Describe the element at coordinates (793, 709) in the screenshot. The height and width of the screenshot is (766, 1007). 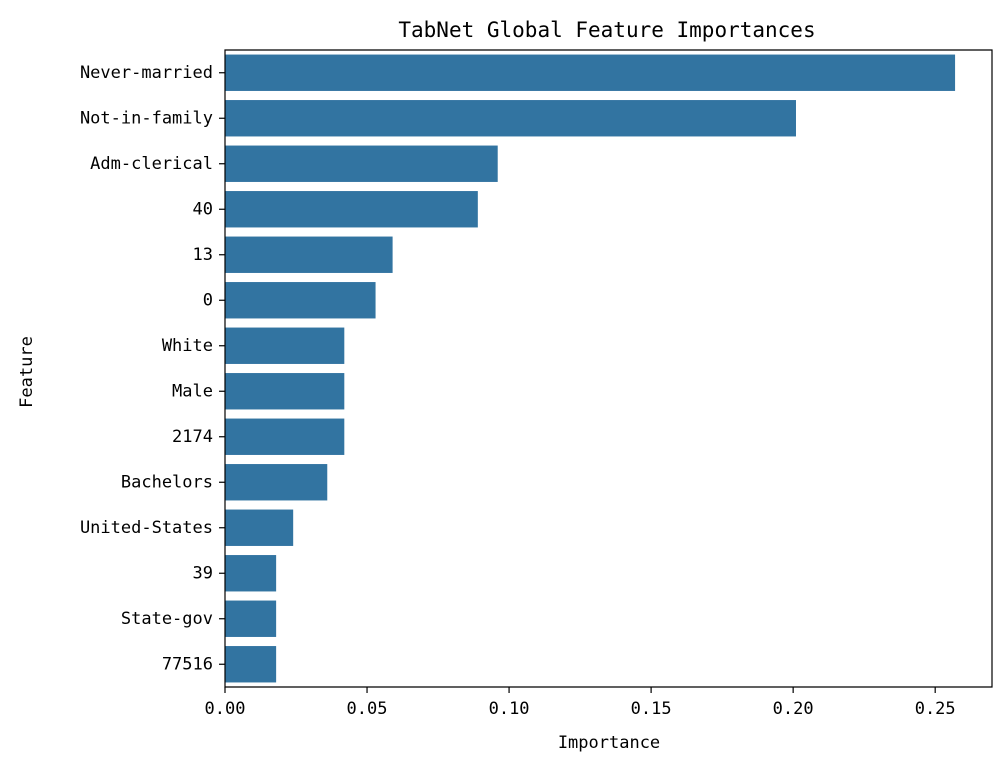
I see `x-tick-label: 0.20` at that location.